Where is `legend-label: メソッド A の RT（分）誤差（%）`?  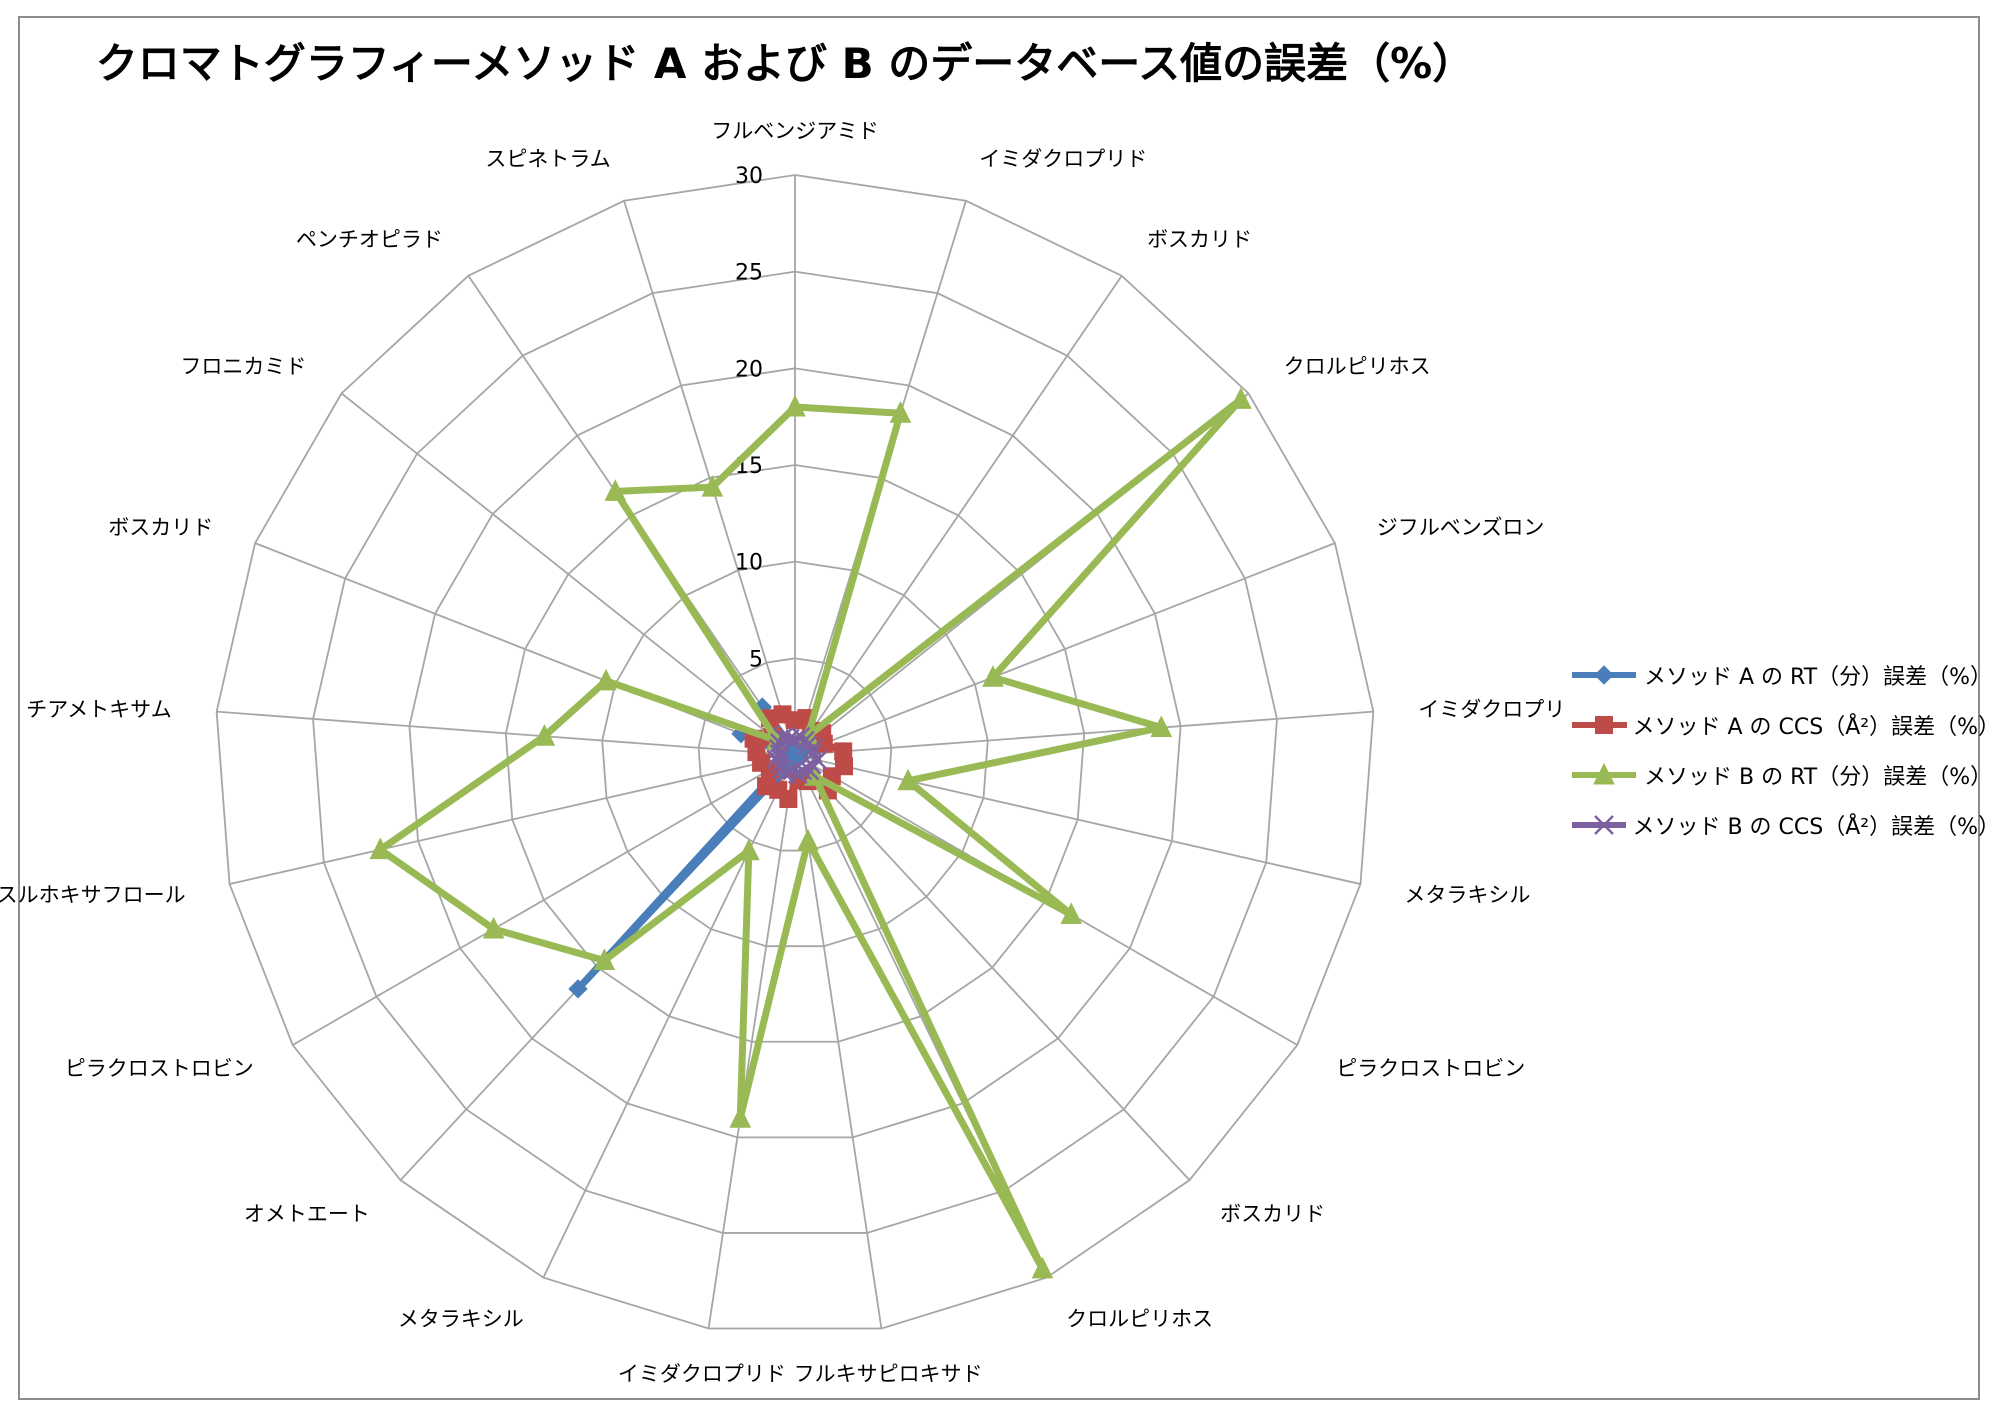
legend-label: メソッド A の RT（分）誤差（%） is located at coordinates (1818, 677).